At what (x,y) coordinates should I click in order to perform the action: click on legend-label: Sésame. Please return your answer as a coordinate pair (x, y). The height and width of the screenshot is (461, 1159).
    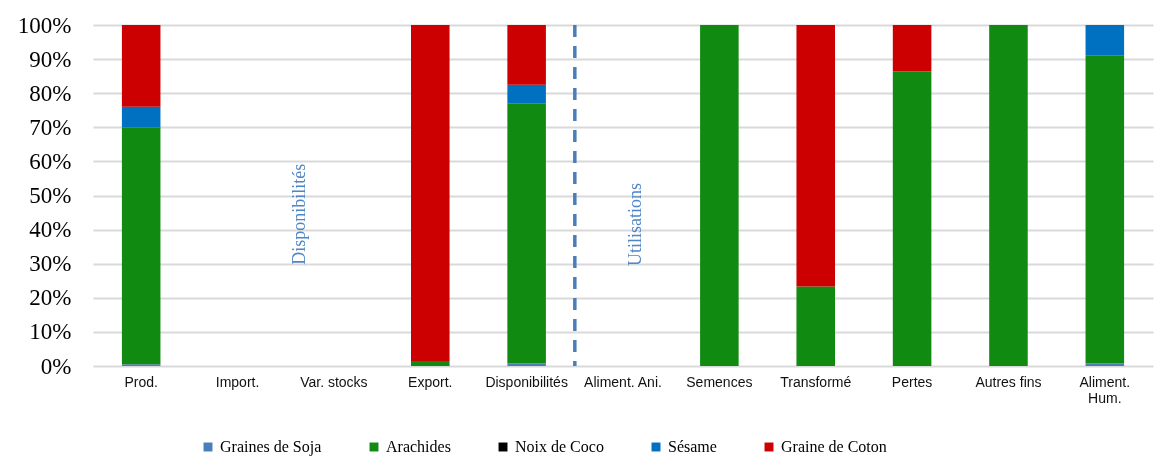
    Looking at the image, I should click on (692, 446).